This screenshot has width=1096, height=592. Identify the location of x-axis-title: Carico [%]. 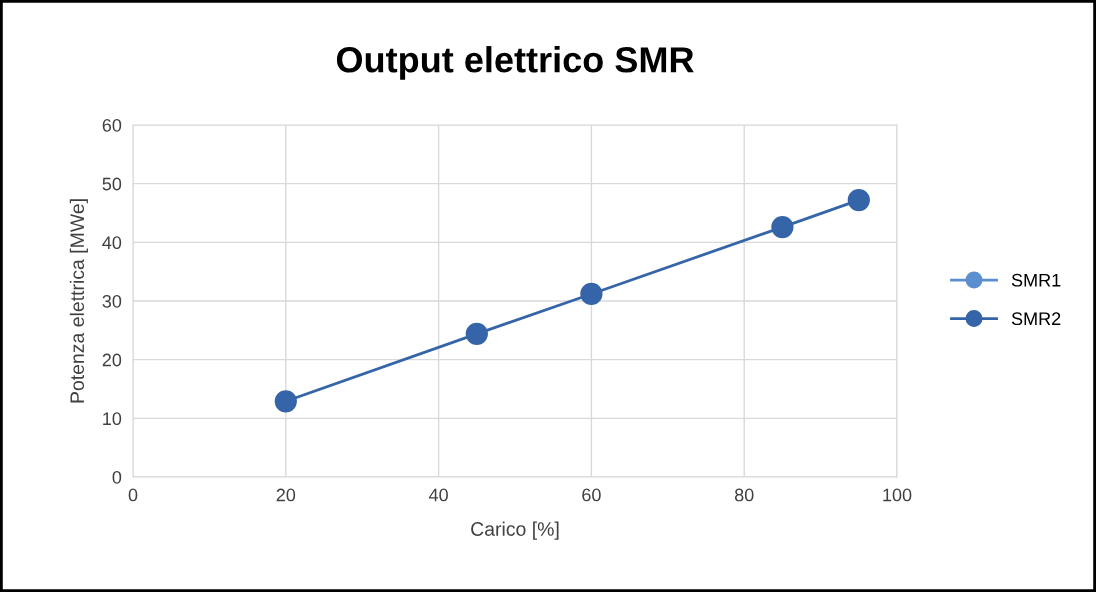
(515, 530).